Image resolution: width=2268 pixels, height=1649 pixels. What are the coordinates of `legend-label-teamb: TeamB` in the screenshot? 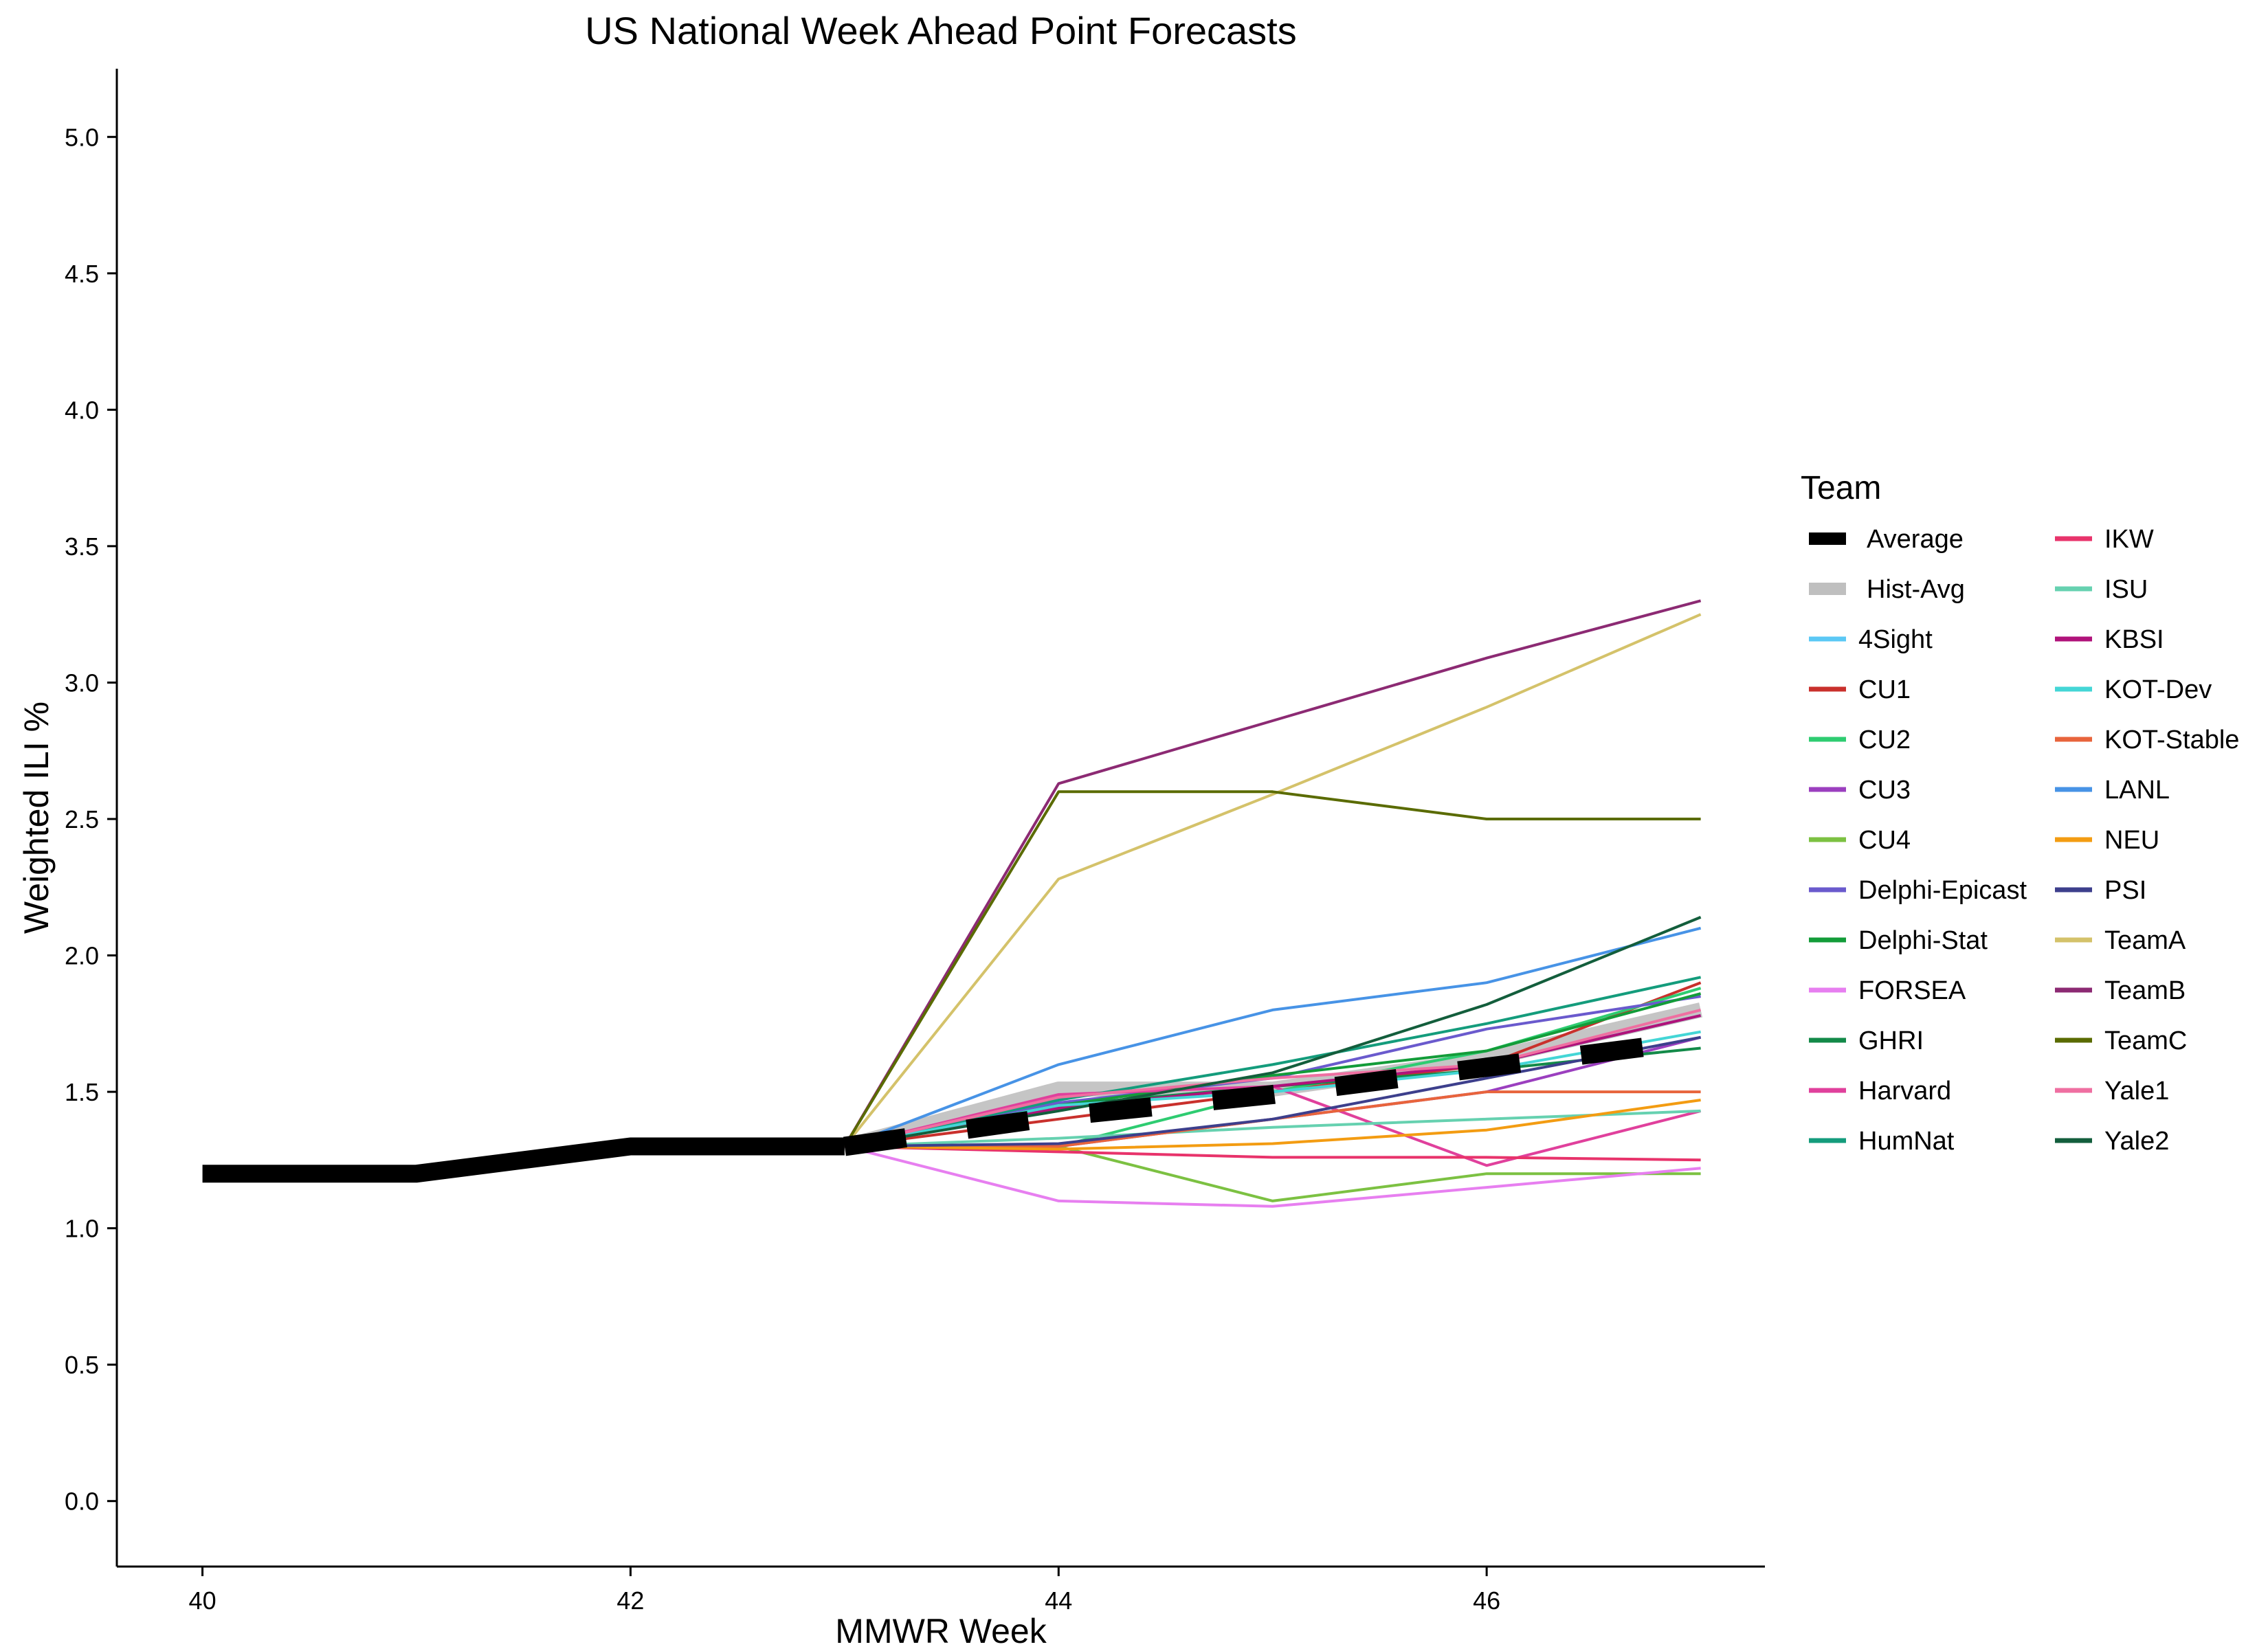 It's located at (2145, 990).